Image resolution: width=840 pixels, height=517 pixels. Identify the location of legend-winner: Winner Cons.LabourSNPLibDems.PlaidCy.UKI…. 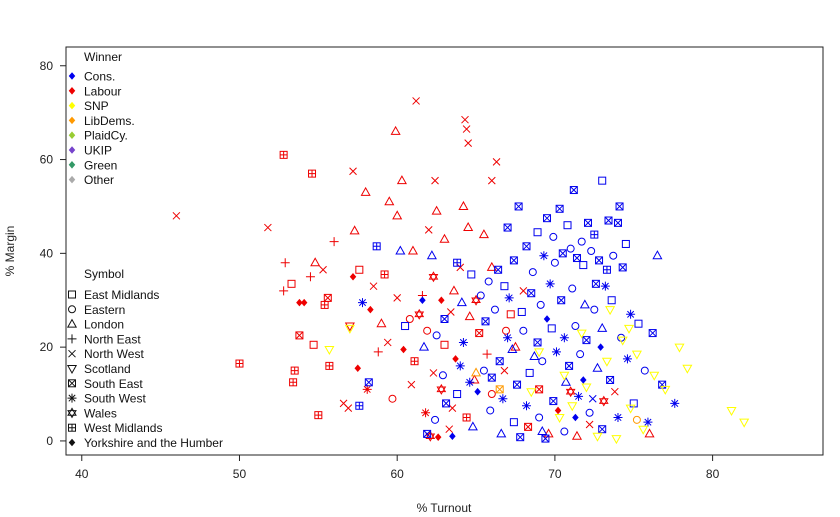
(101, 118).